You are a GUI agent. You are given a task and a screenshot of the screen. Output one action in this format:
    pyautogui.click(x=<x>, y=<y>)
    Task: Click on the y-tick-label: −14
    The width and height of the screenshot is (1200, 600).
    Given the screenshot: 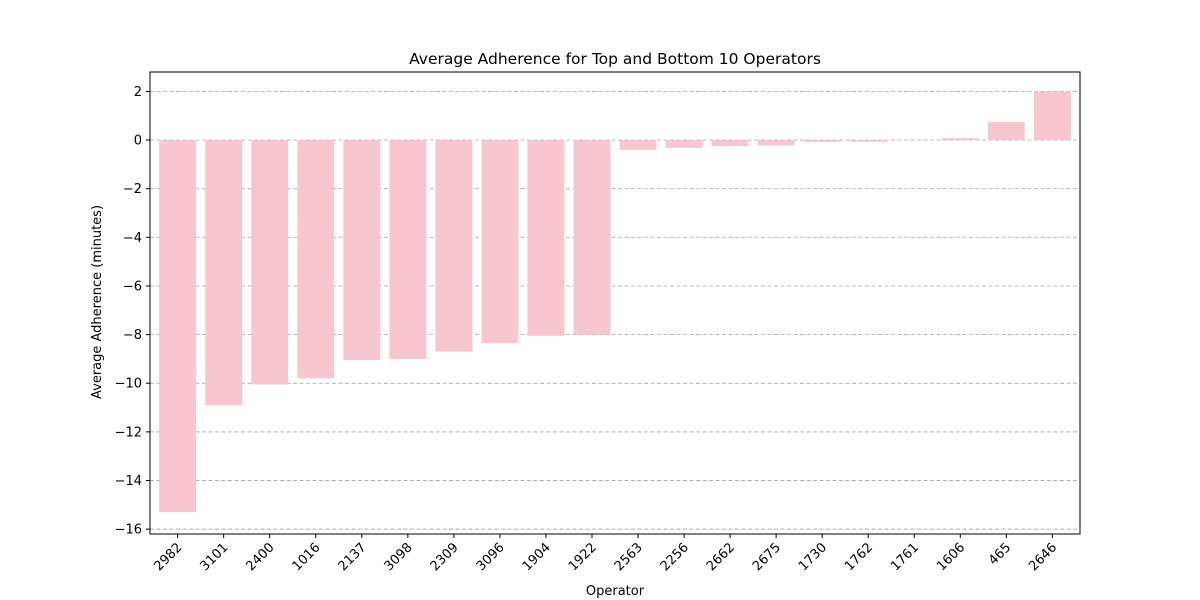 What is the action you would take?
    pyautogui.click(x=128, y=481)
    